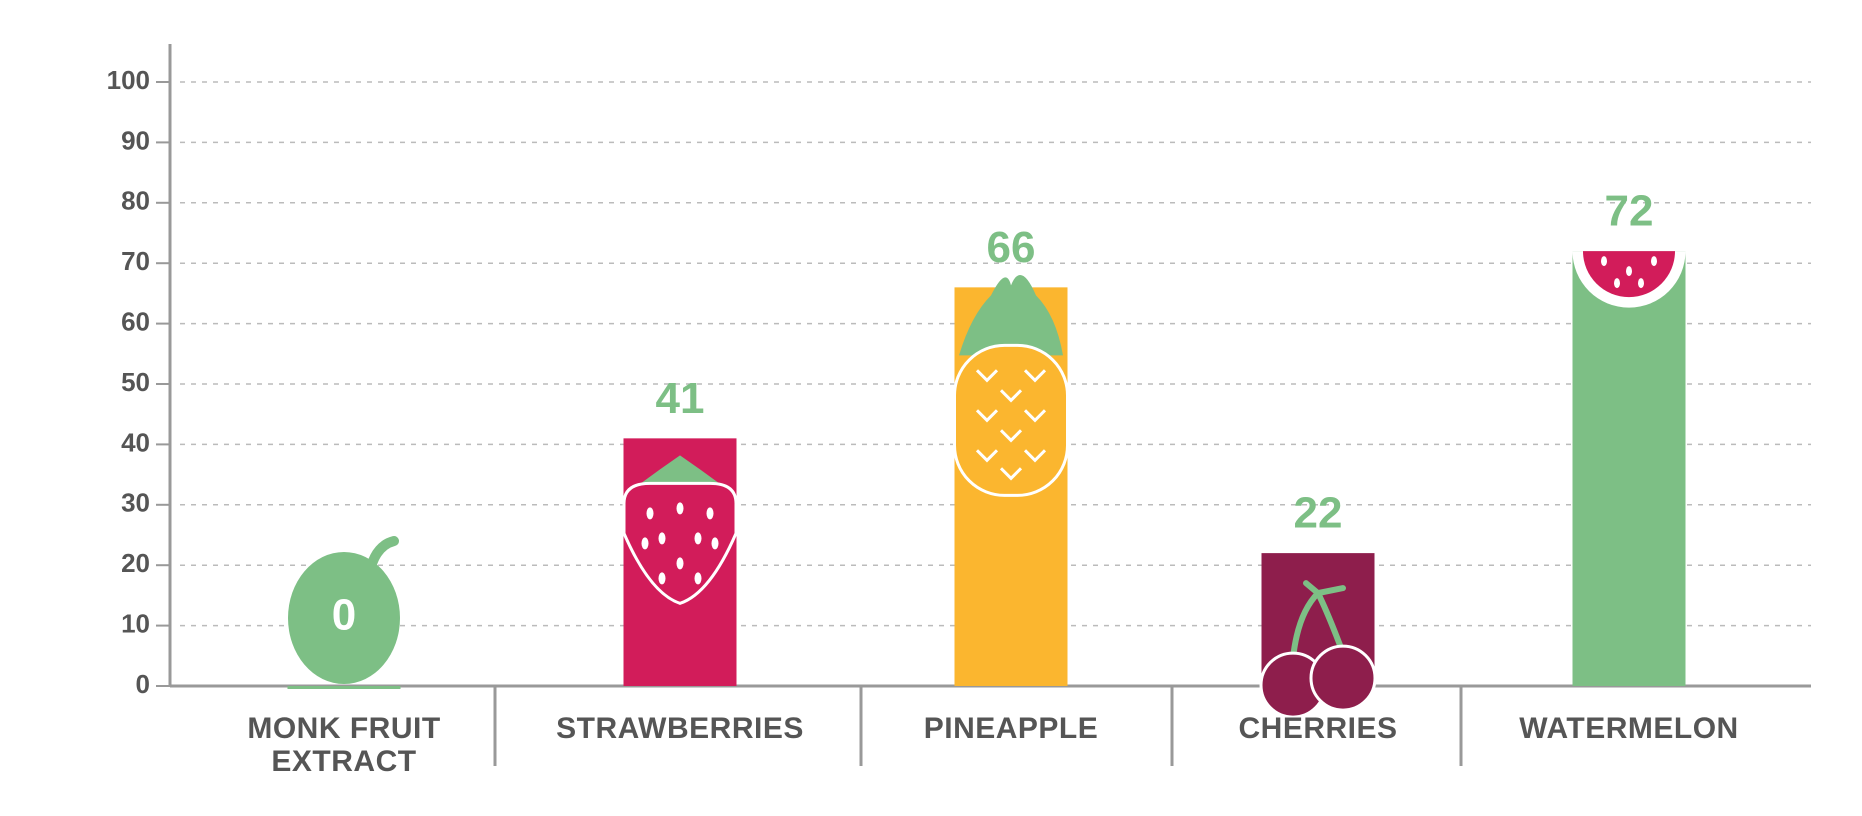 The height and width of the screenshot is (816, 1862). I want to click on x-tick-label: CHERRIES, so click(1318, 728).